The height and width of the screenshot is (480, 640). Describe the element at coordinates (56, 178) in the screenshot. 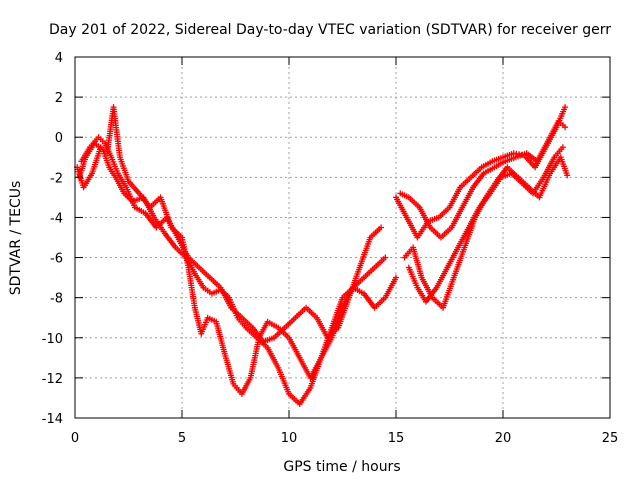

I see `y-tick-label: -2` at that location.